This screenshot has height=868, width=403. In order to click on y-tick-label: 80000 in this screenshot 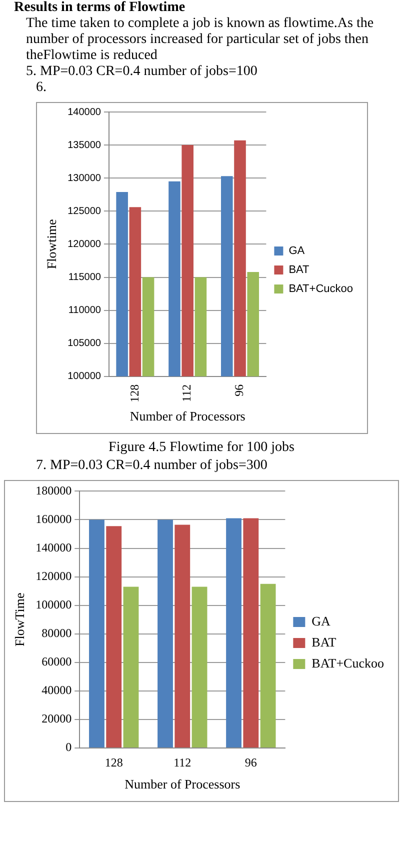, I will do `click(57, 633)`.